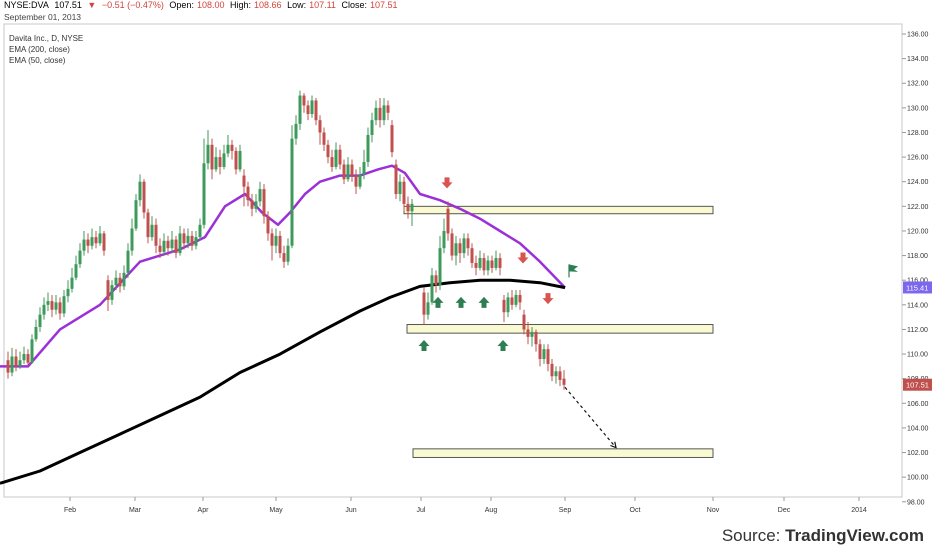 Image resolution: width=932 pixels, height=550 pixels. Describe the element at coordinates (918, 182) in the screenshot. I see `y-tick-label: 124.00` at that location.